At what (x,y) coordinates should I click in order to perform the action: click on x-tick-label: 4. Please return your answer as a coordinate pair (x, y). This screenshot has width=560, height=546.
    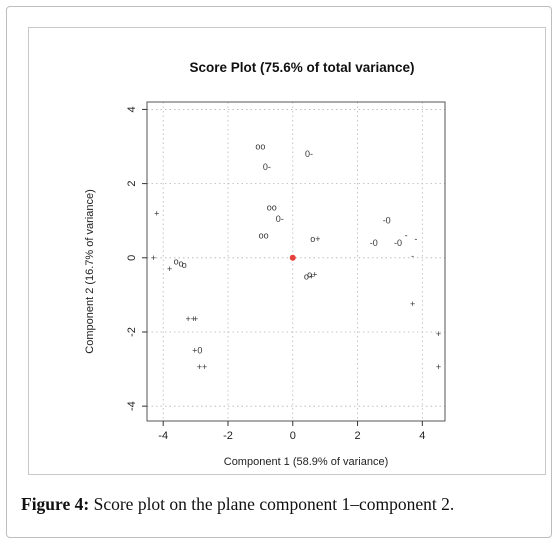
    Looking at the image, I should click on (422, 436).